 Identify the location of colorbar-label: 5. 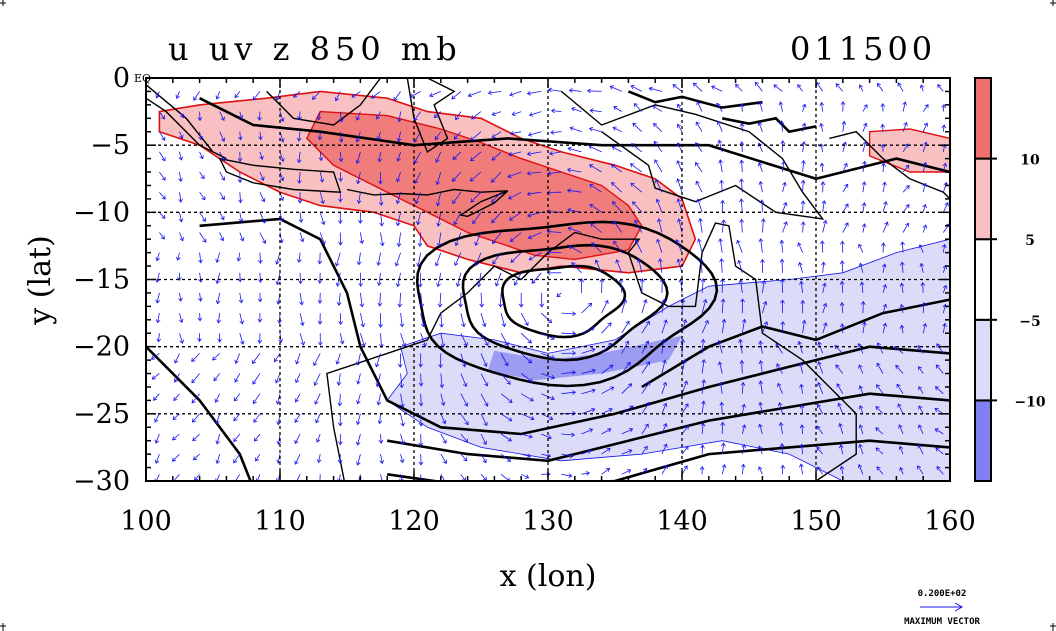
(1030, 241).